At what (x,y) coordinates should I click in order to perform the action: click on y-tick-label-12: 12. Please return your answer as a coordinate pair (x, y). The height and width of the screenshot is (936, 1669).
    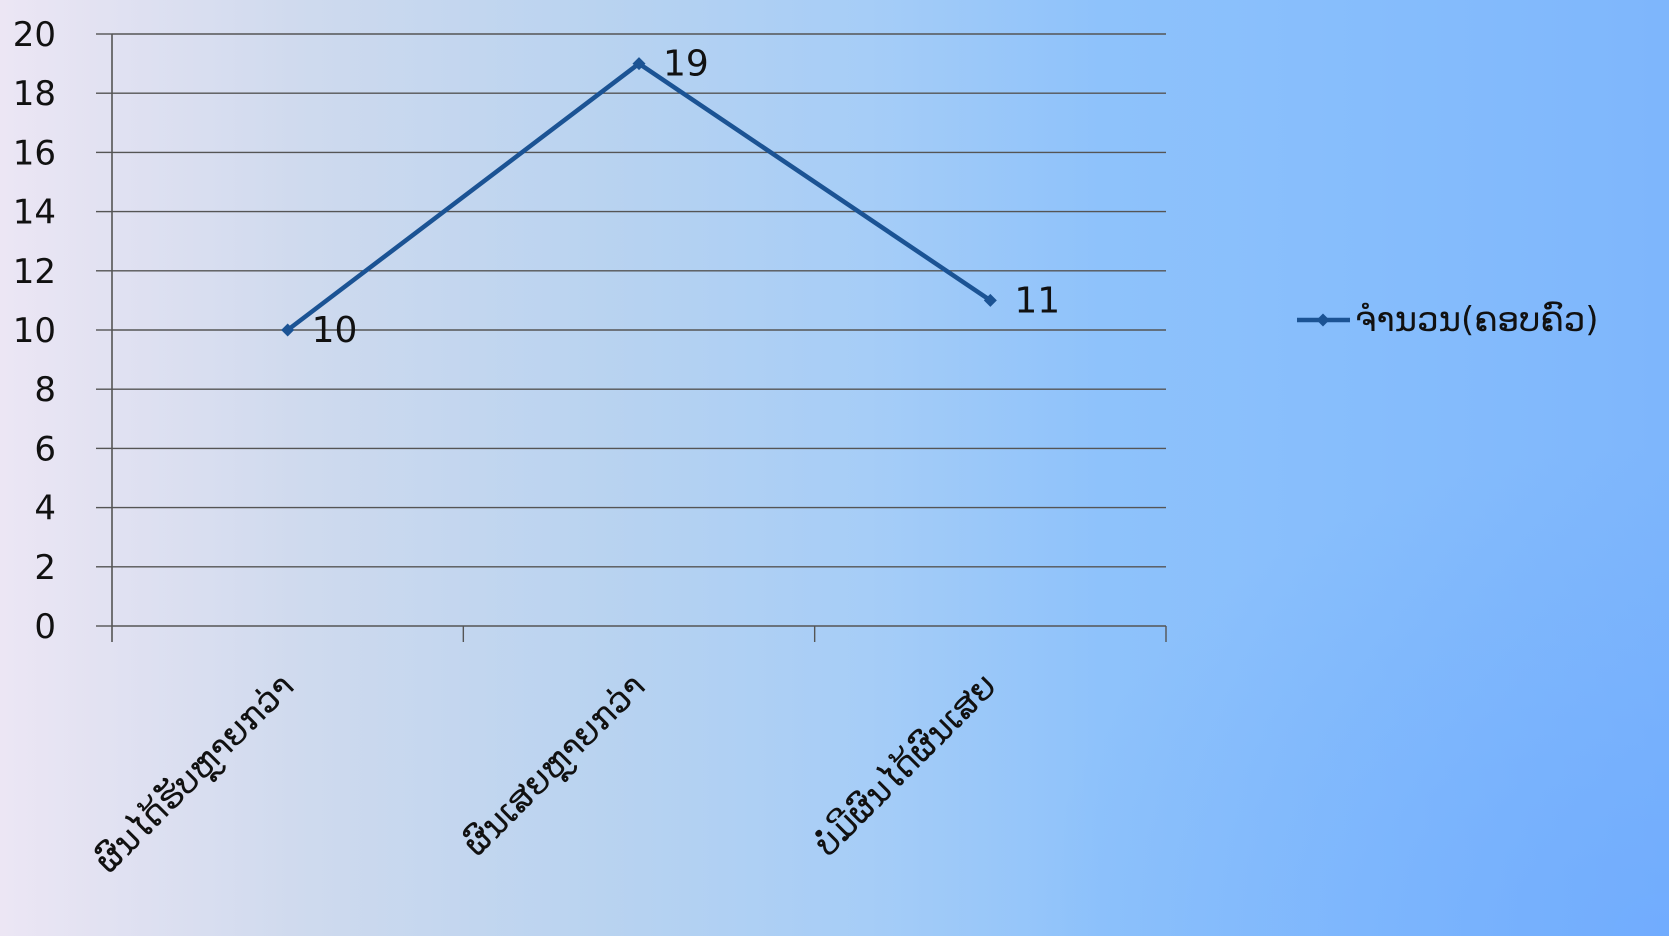
    Looking at the image, I should click on (34, 272).